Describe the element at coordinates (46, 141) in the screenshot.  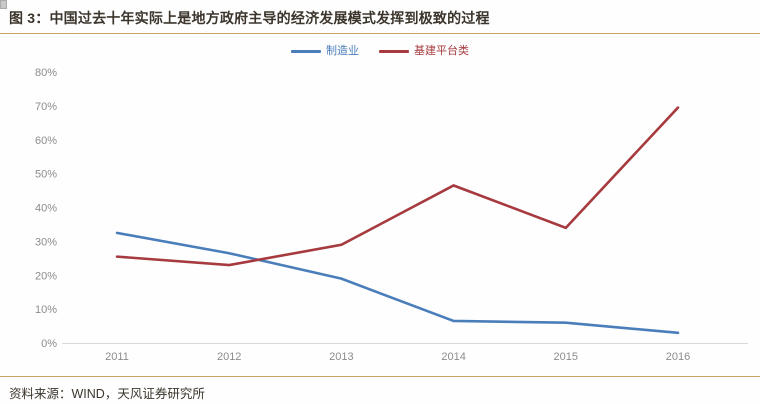
I see `y-axis-tick-label: 60%` at that location.